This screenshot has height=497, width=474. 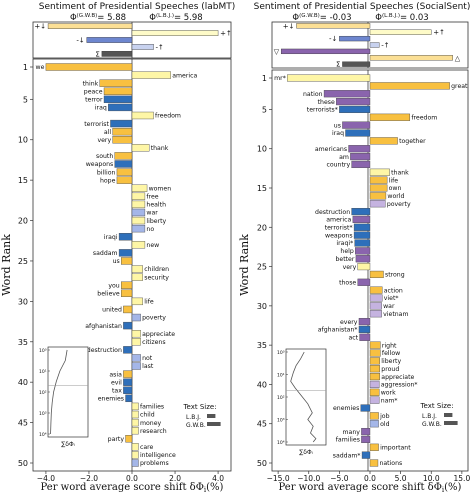 I want to click on word-label: americans, so click(x=331, y=149).